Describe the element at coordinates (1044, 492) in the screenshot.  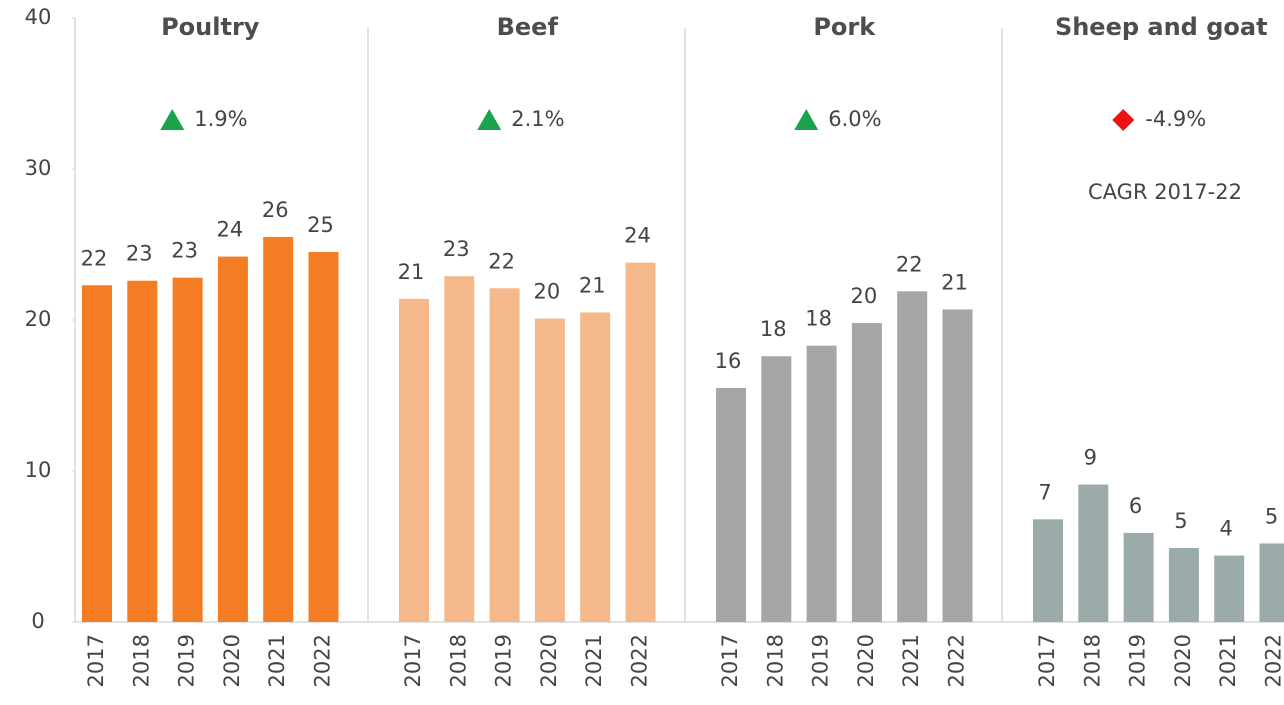
I see `value-label: 7` at that location.